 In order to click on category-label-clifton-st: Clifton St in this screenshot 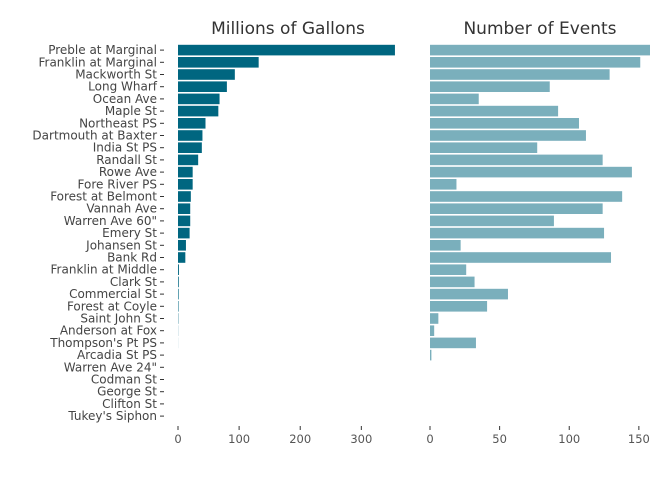, I will do `click(129, 404)`.